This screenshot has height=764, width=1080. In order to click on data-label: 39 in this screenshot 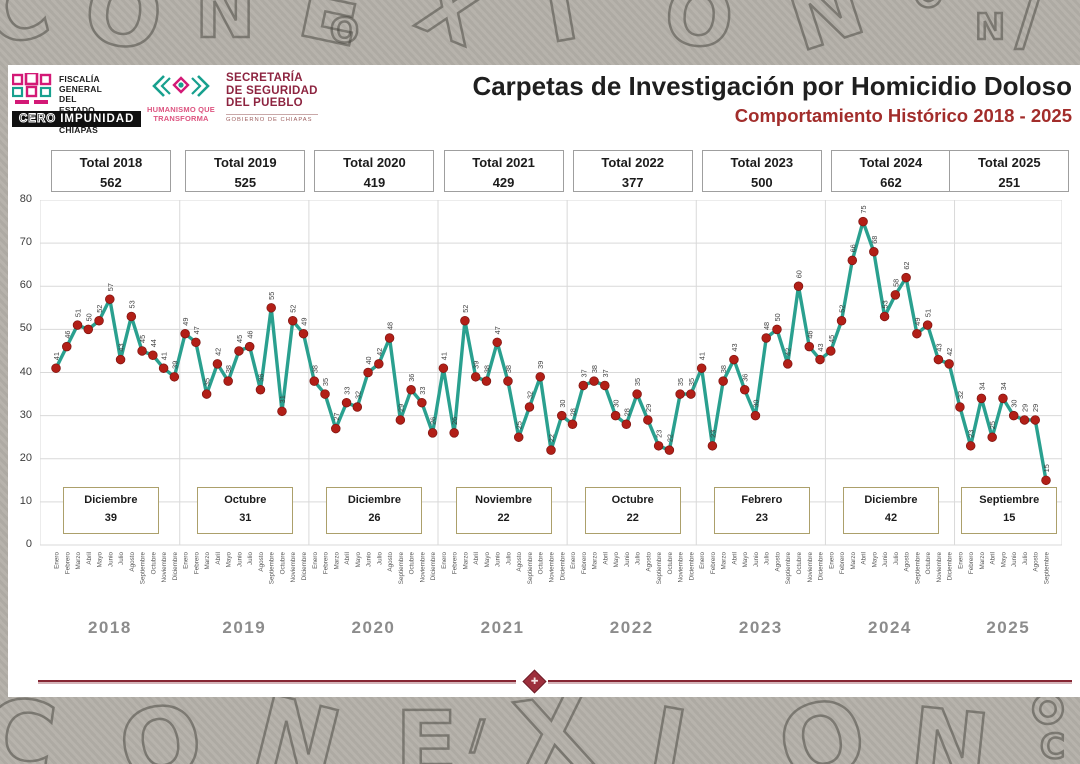, I will do `click(476, 365)`.